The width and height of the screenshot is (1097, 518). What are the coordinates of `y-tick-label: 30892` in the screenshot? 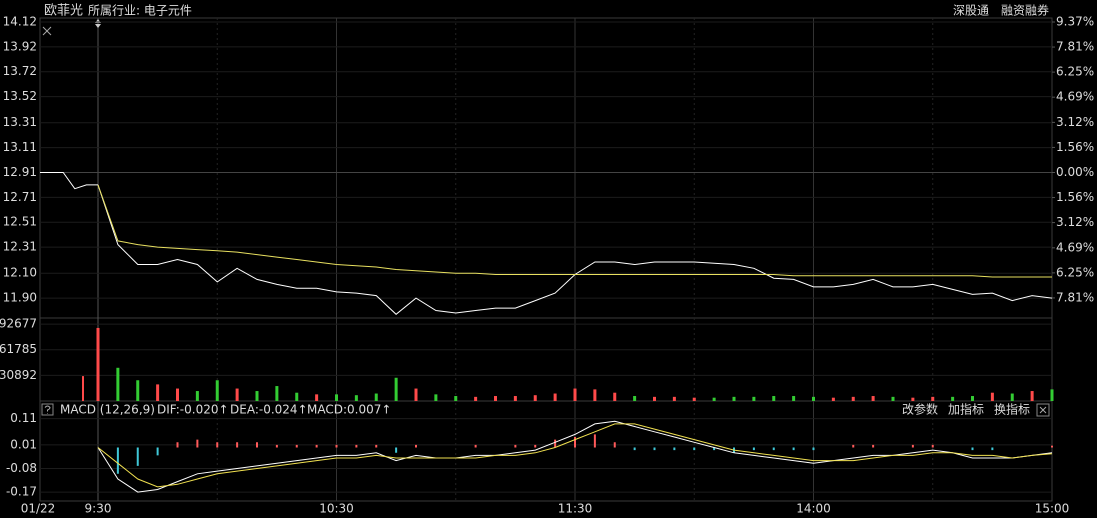 It's located at (18, 375).